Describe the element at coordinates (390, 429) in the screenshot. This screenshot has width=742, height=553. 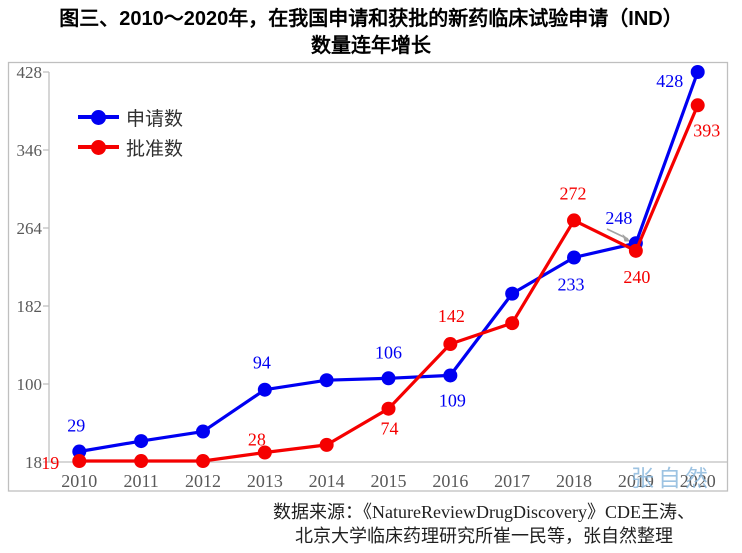
I see `approvals-data-label-2015: 74` at that location.